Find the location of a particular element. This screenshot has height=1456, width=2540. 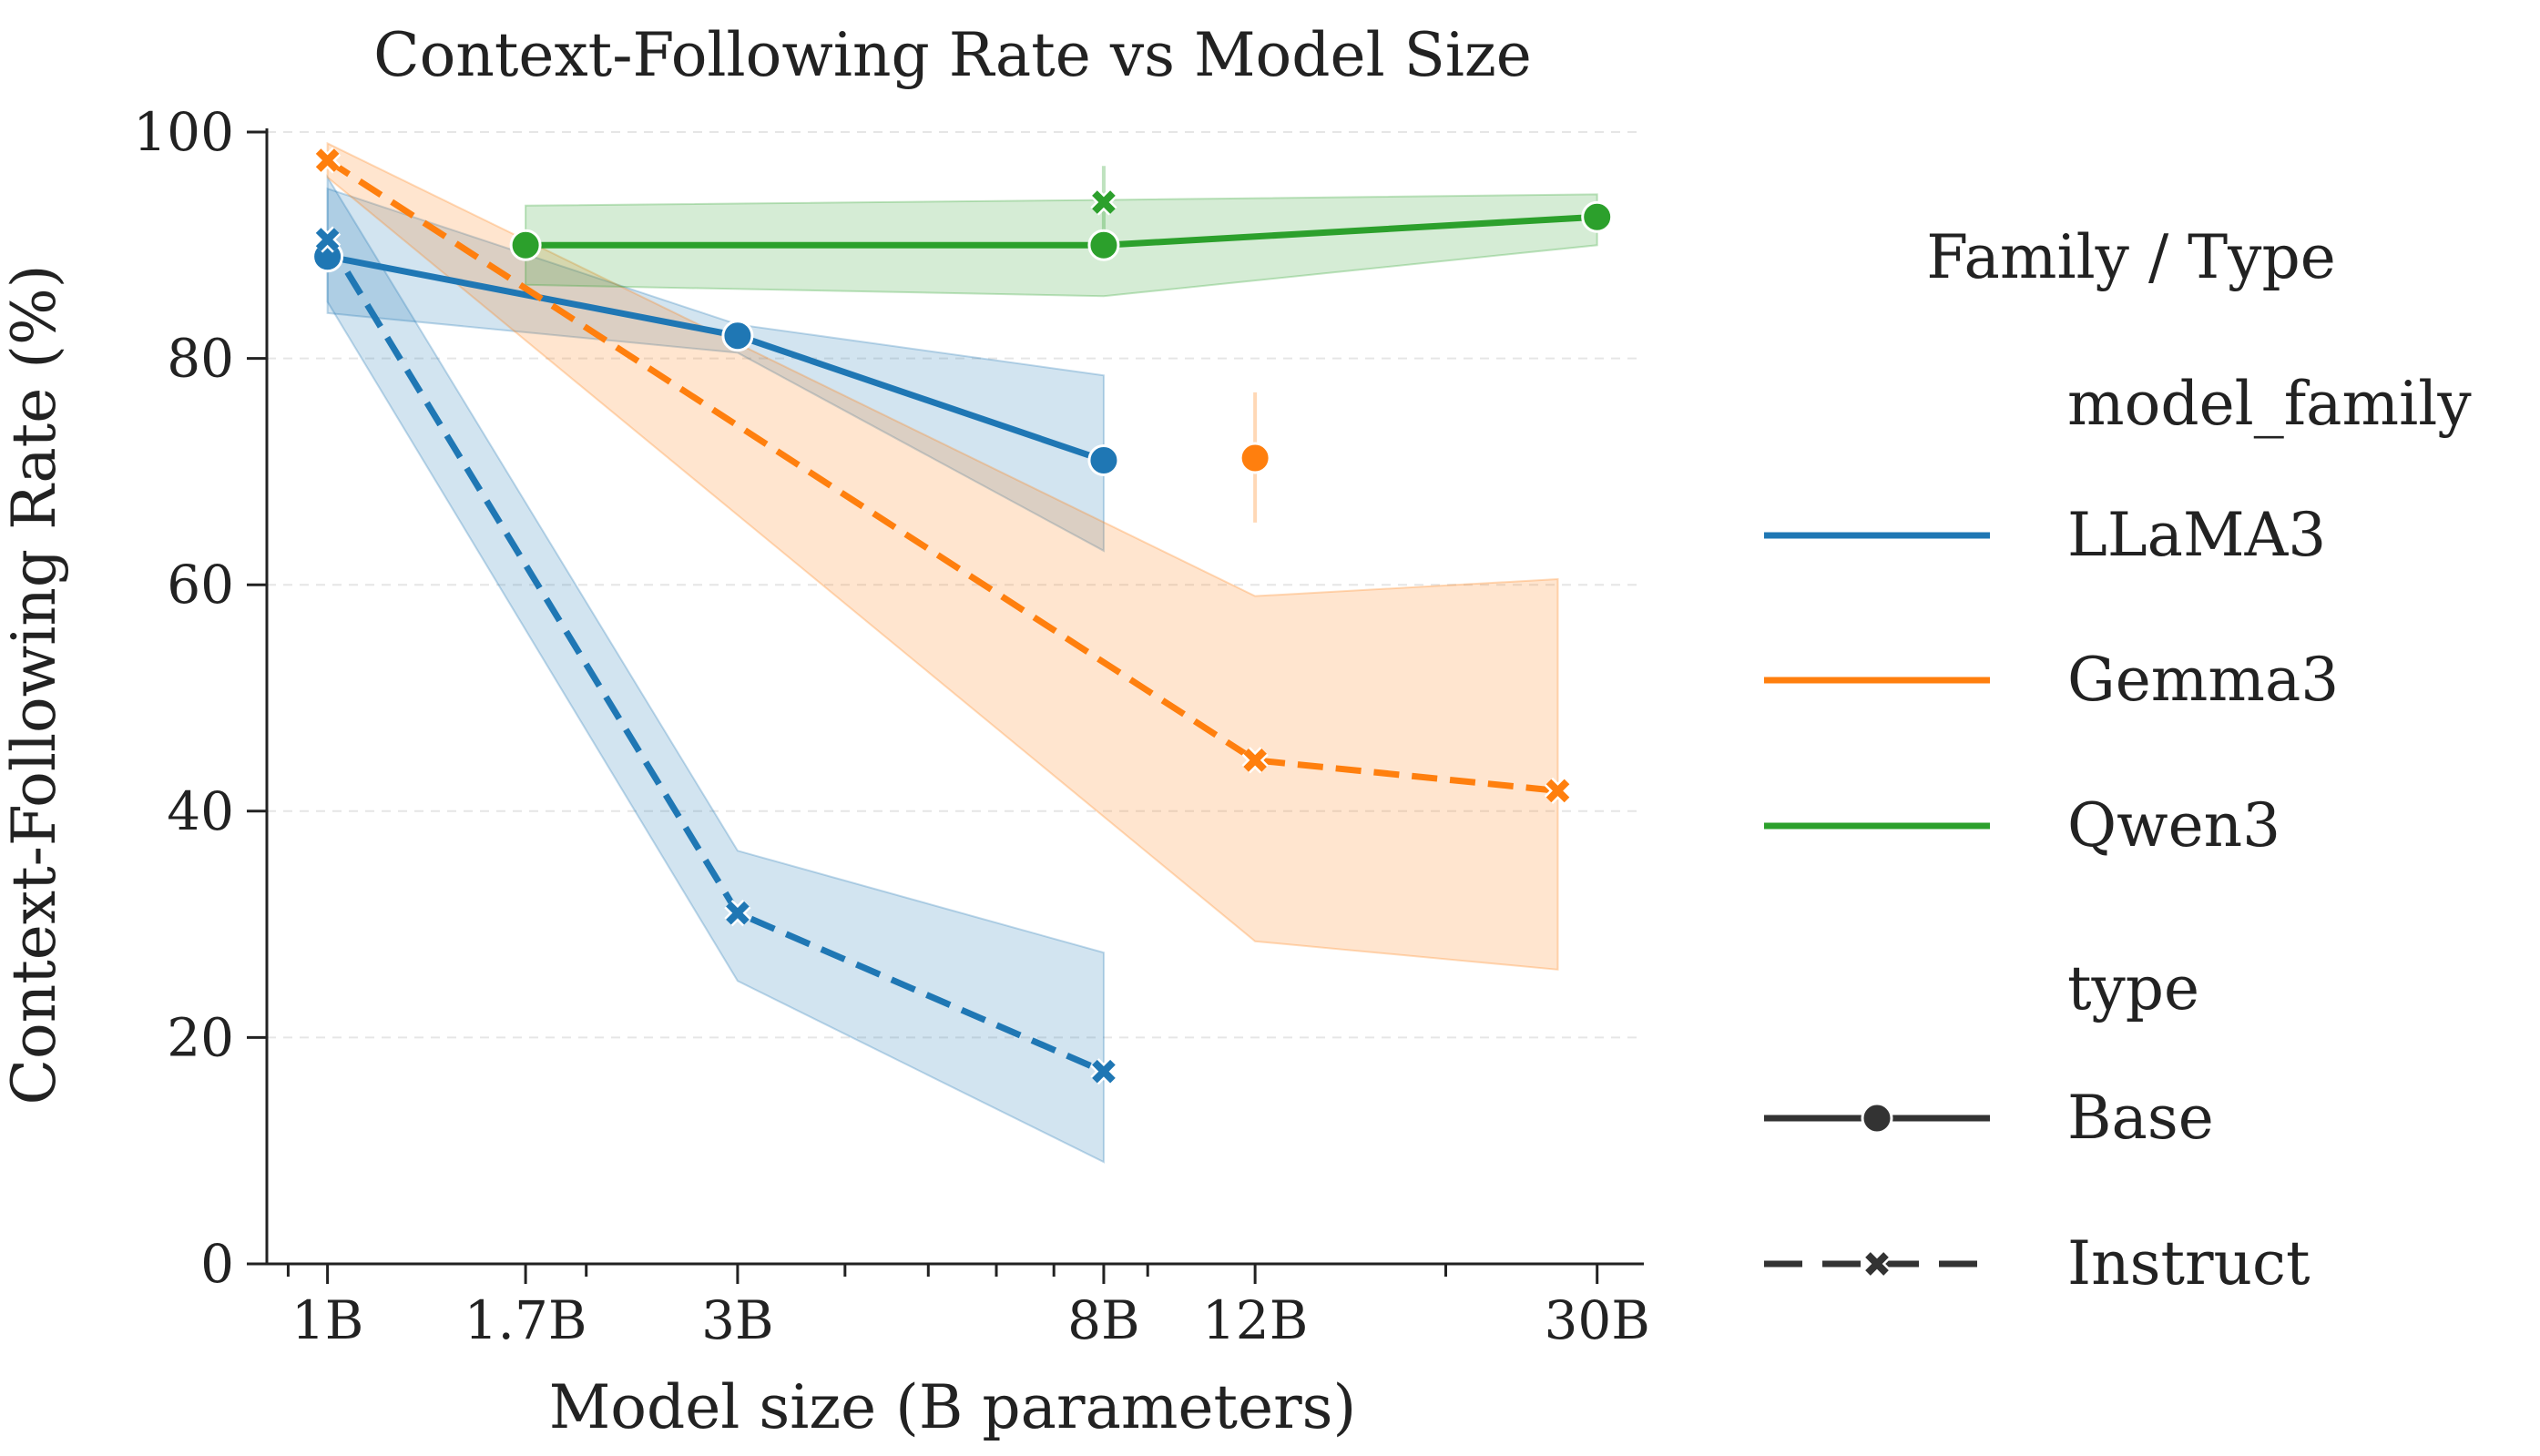

series-llama3-instruct-point-1b is located at coordinates (328, 239).